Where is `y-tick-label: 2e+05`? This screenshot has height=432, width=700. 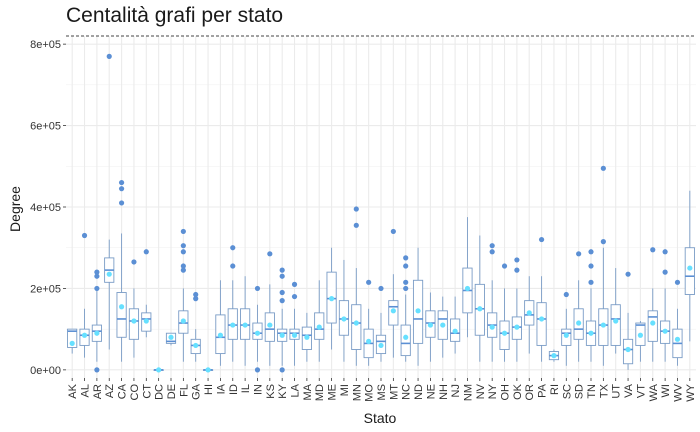
y-tick-label: 2e+05 is located at coordinates (45, 289).